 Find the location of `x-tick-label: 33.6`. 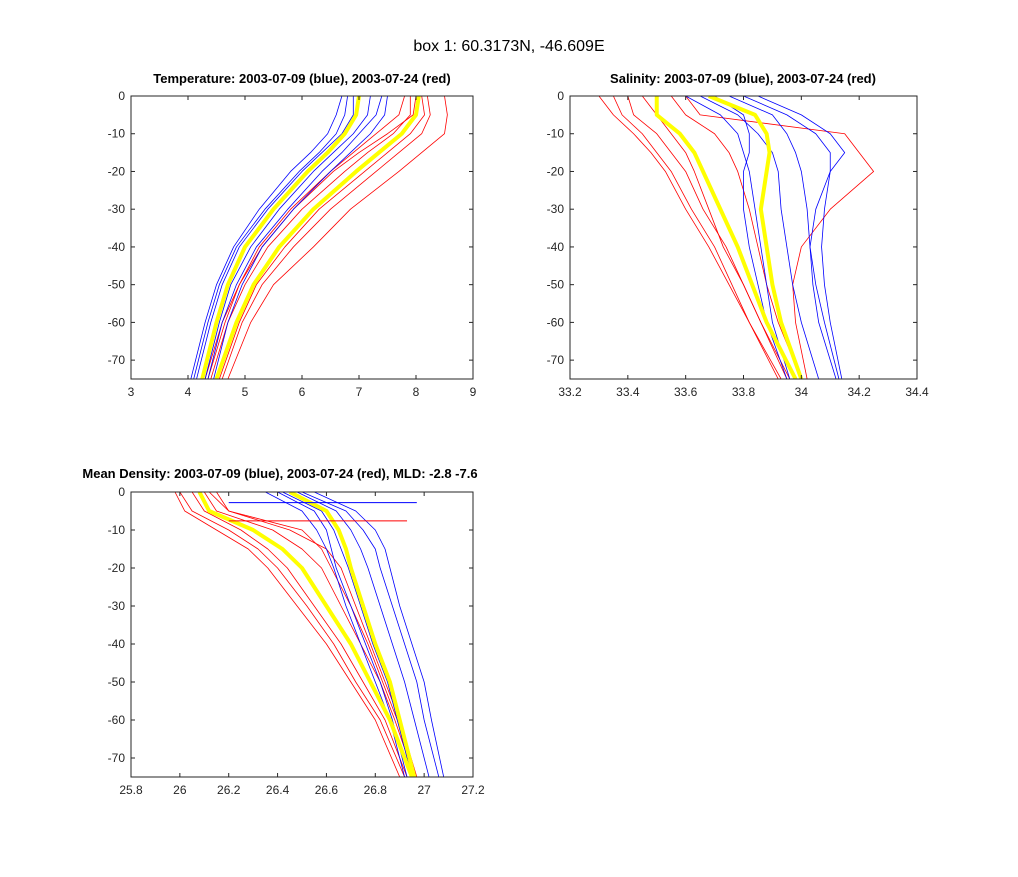

x-tick-label: 33.6 is located at coordinates (686, 392).